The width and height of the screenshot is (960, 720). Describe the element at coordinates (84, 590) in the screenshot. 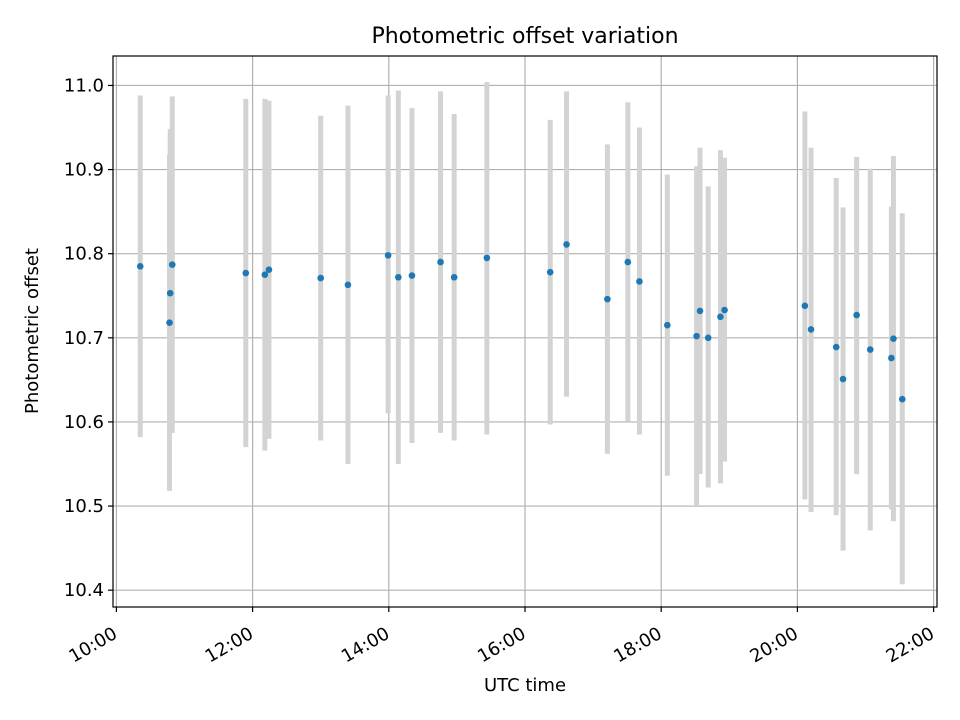

I see `y-tick-label: 10.4` at that location.